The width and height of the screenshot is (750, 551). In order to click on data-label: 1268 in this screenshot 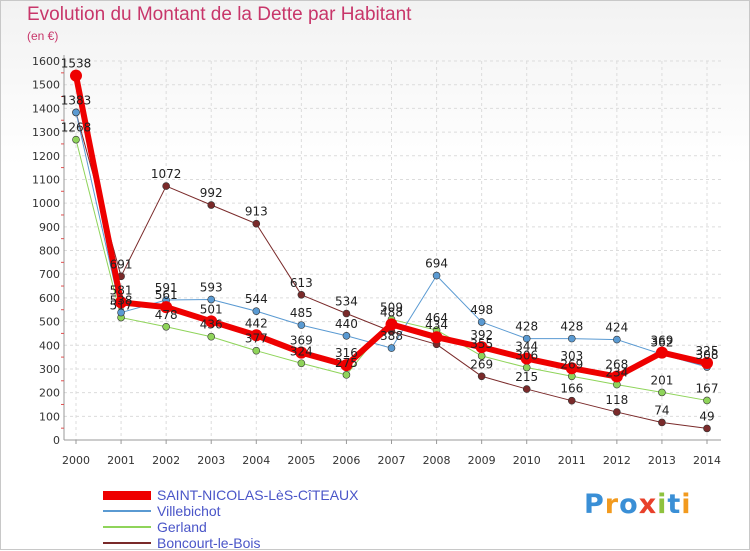, I will do `click(76, 128)`.